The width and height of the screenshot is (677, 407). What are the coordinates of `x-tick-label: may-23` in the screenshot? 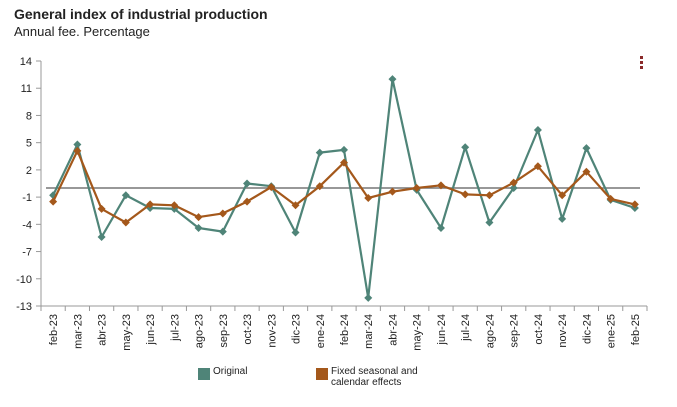 It's located at (127, 332).